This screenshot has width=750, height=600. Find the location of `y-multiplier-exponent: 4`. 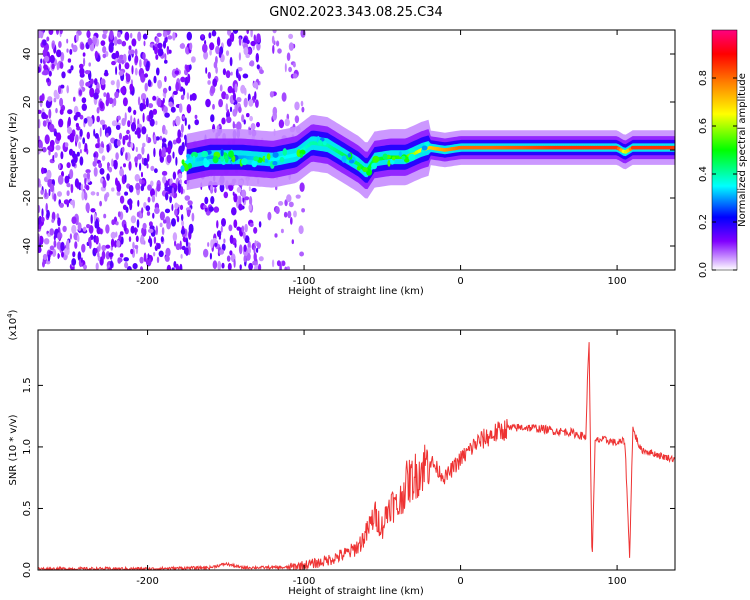

y-multiplier-exponent: 4 is located at coordinates (10, 315).